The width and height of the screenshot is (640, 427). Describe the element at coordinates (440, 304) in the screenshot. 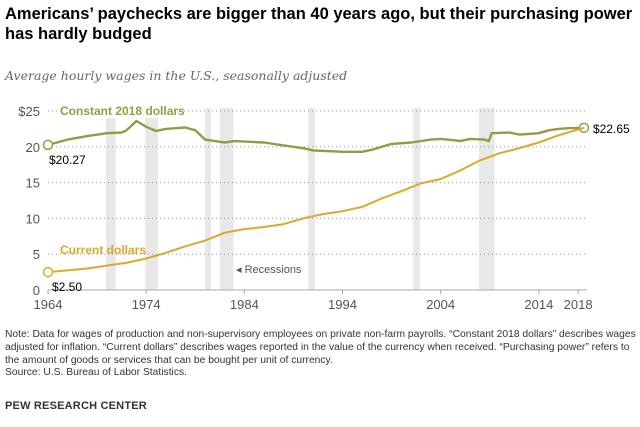

I see `x-tick-label: 2004` at that location.